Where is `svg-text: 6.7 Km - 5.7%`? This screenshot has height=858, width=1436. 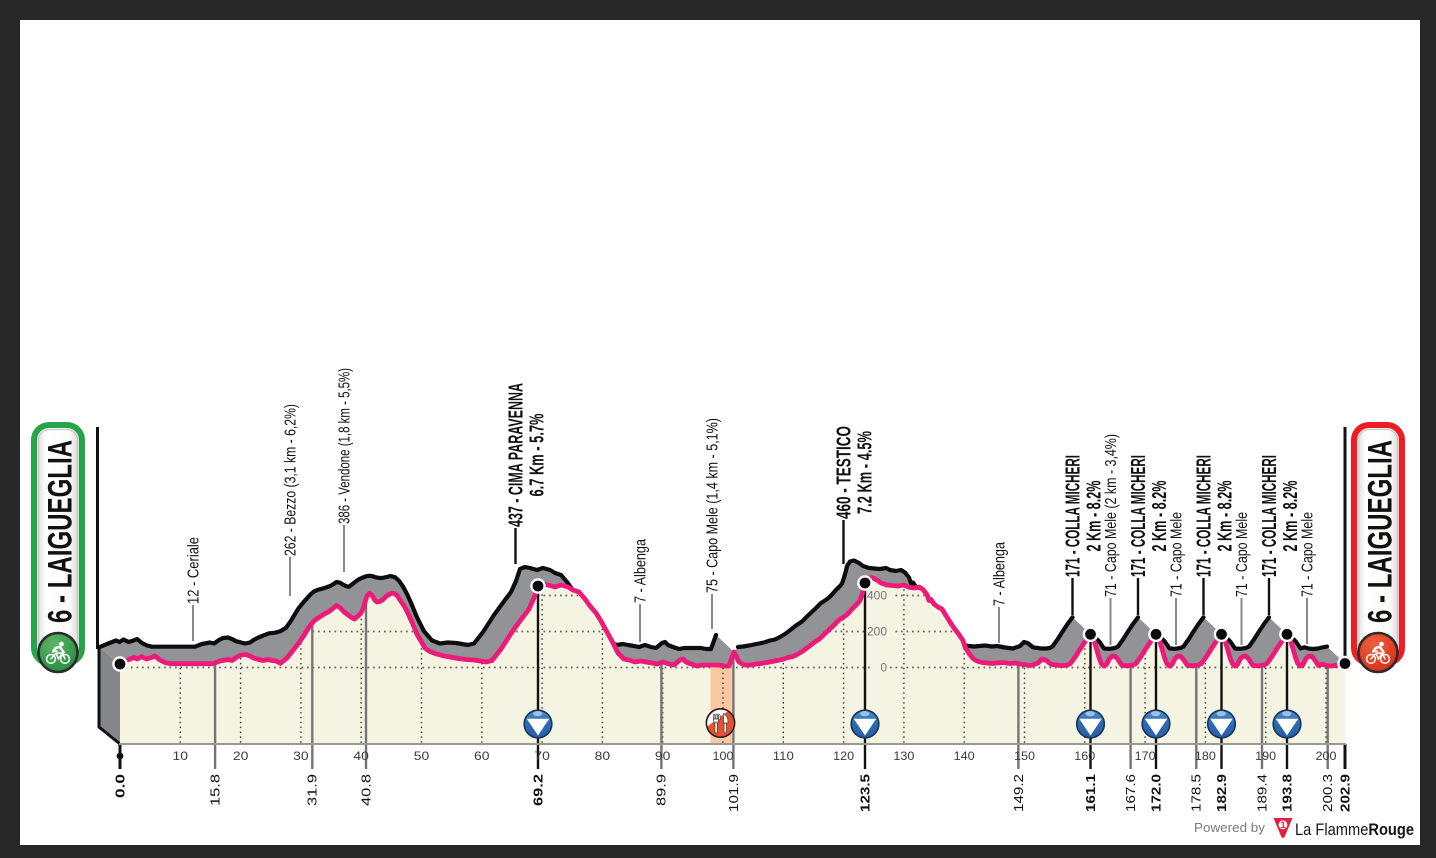
svg-text: 6.7 Km - 5.7% is located at coordinates (538, 454).